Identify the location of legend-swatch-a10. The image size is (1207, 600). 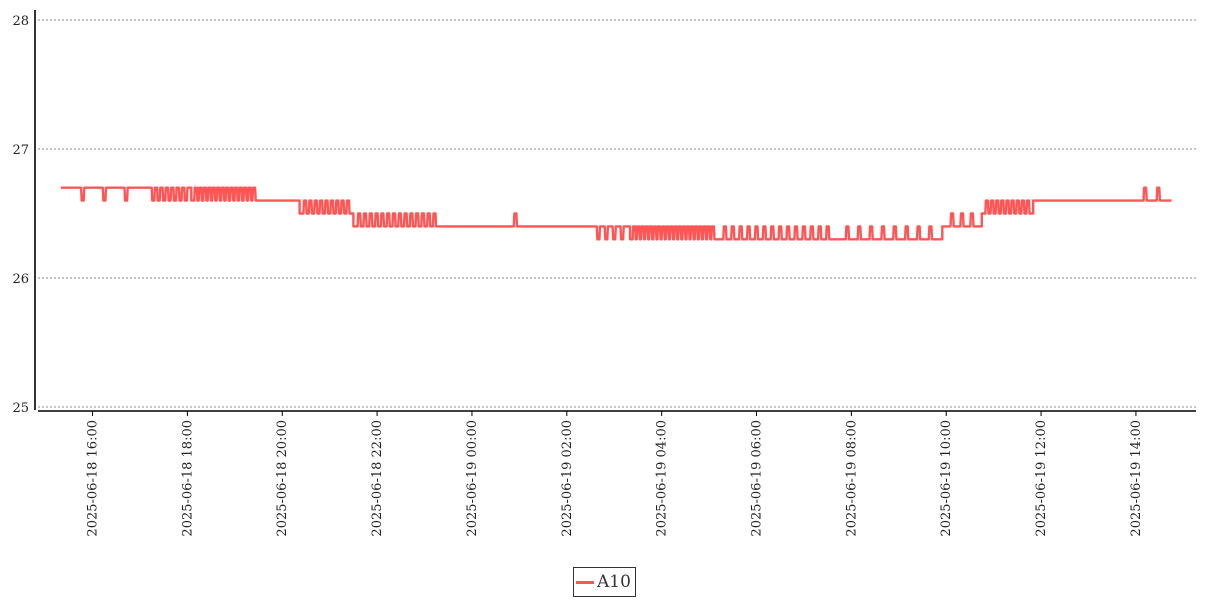
(585, 582).